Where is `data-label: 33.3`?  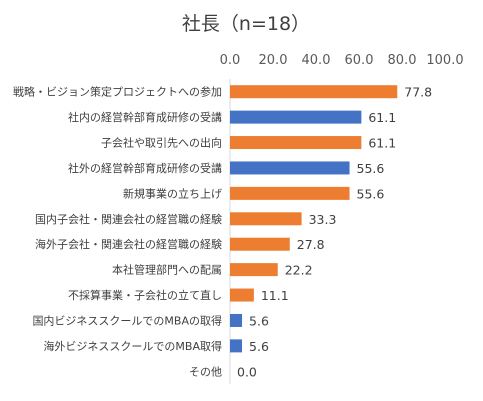 data-label: 33.3 is located at coordinates (323, 219).